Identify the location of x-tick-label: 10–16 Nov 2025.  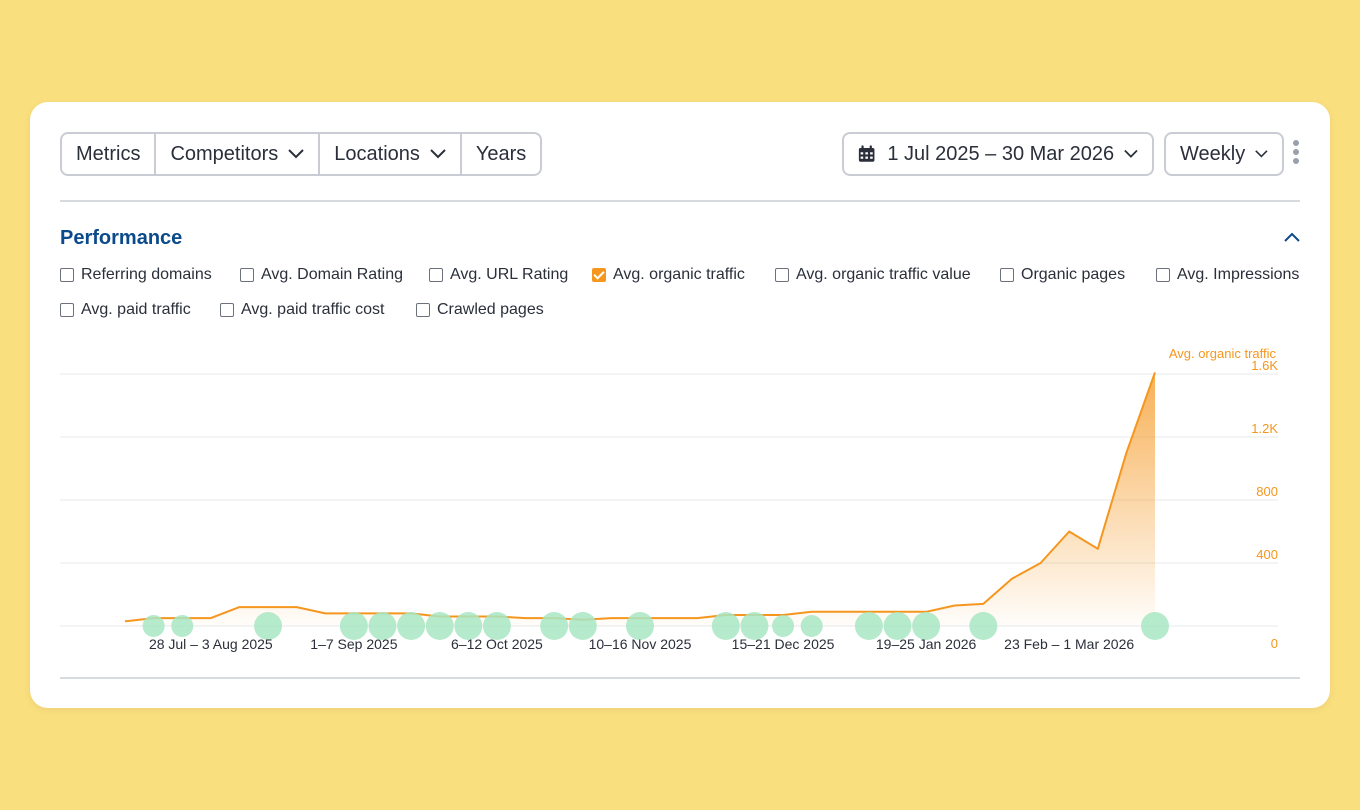
(640, 644).